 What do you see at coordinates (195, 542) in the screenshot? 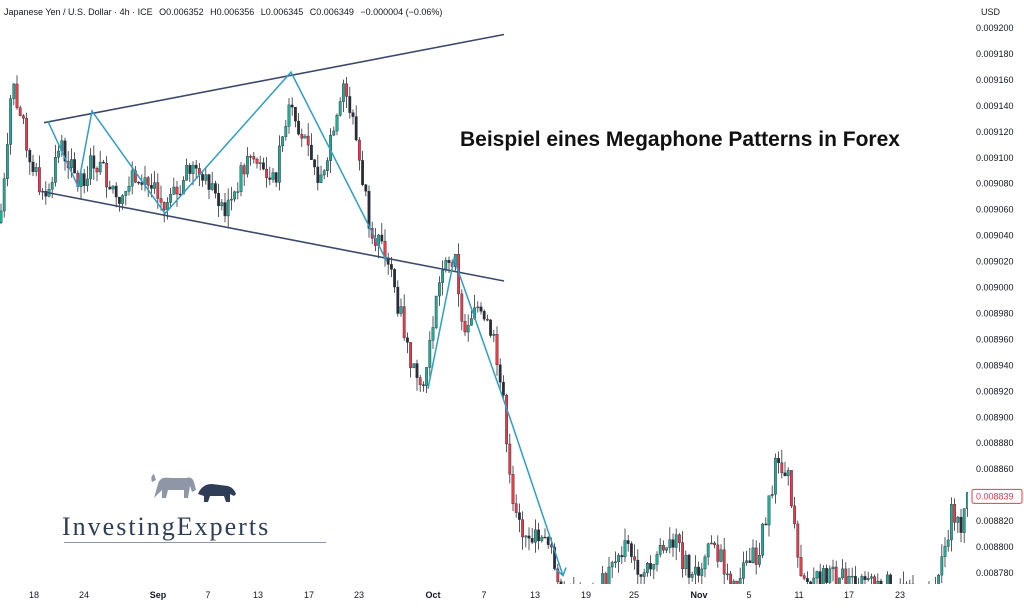
I see `logo-underline` at bounding box center [195, 542].